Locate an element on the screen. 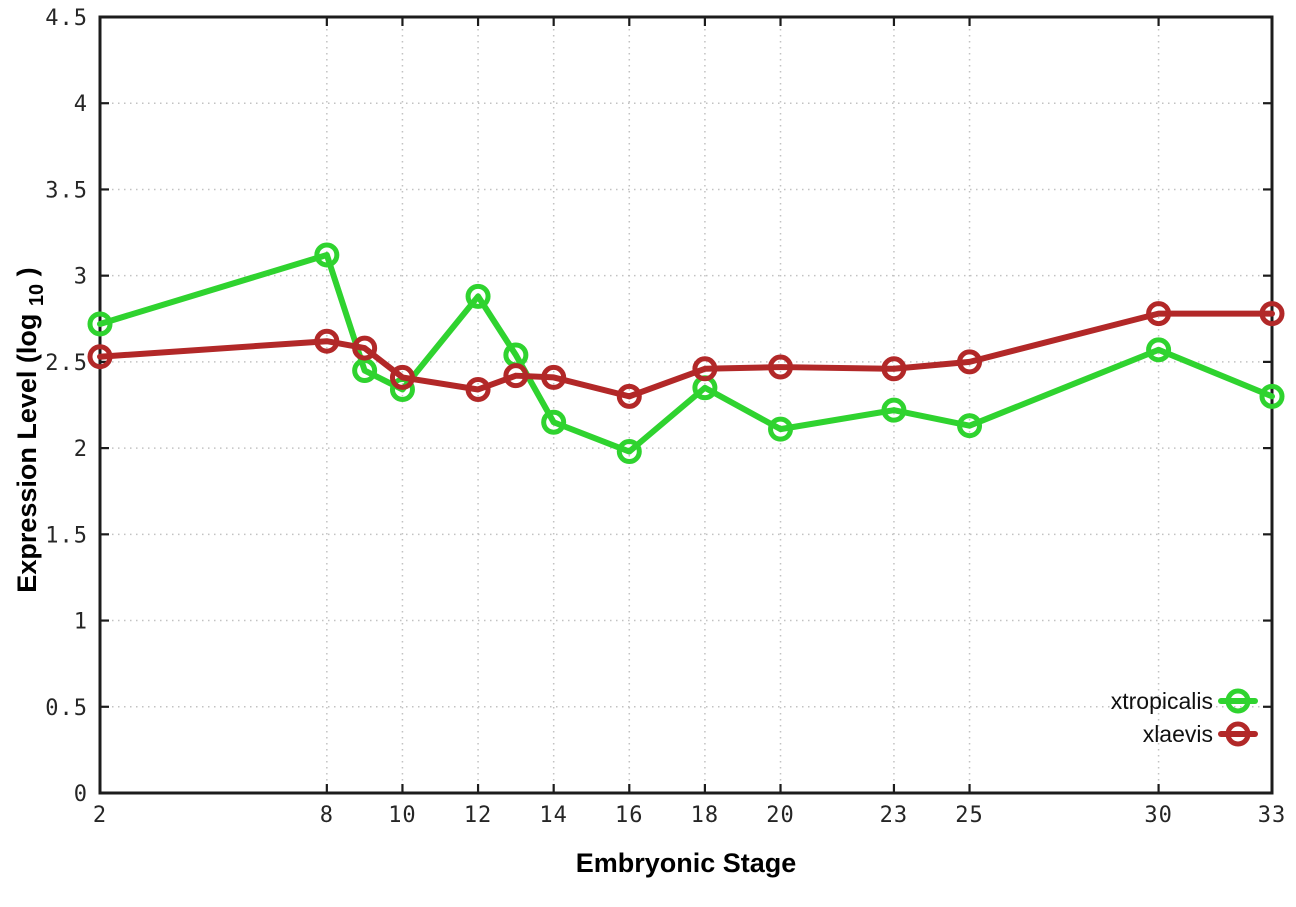 This screenshot has height=907, width=1296. series-line-xlaevis is located at coordinates (686, 355).